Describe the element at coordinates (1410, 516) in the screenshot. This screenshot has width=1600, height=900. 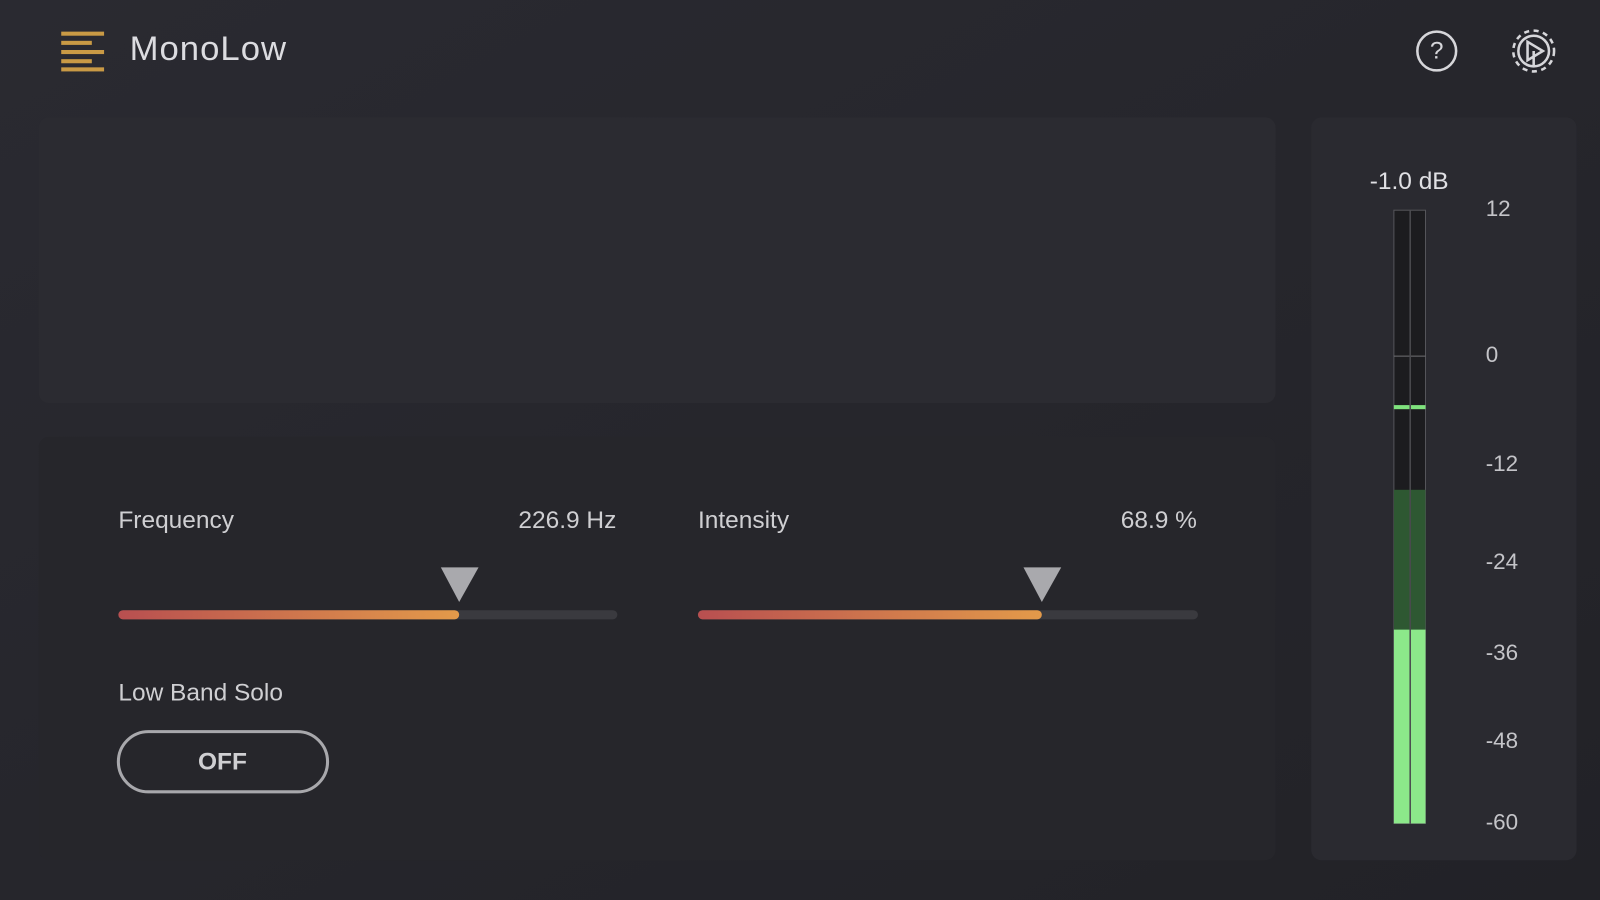
I see `level-meter` at that location.